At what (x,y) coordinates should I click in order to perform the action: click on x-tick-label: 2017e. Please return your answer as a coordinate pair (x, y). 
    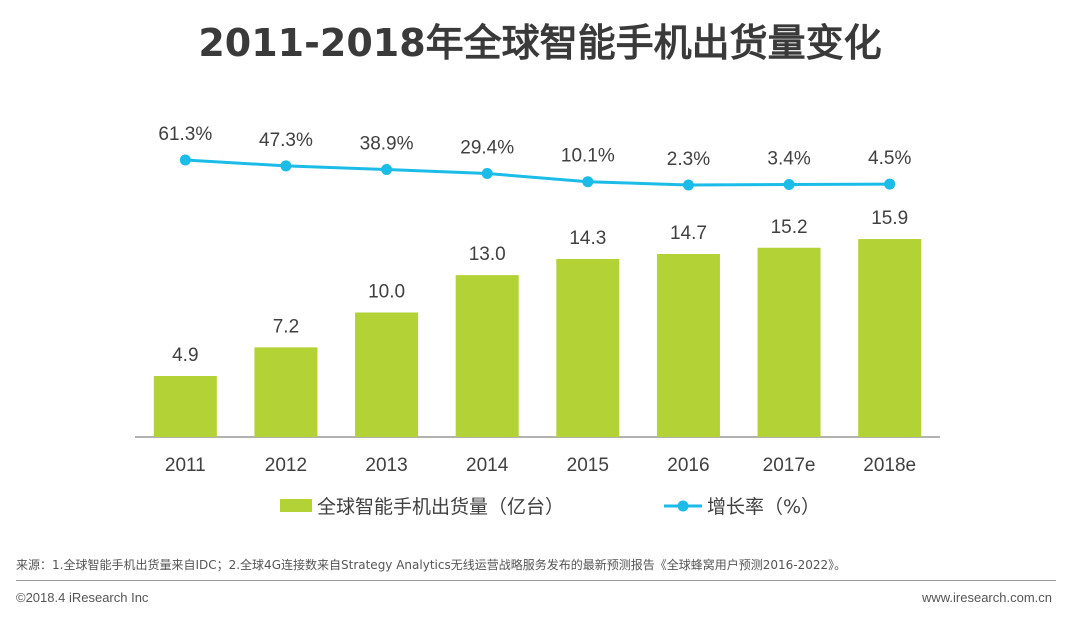
    Looking at the image, I should click on (789, 465).